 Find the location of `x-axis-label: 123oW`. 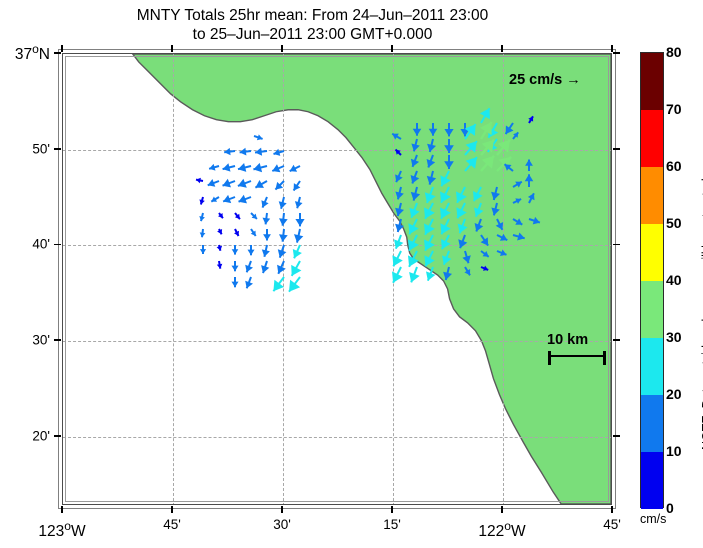

x-axis-label: 123oW is located at coordinates (62, 530).